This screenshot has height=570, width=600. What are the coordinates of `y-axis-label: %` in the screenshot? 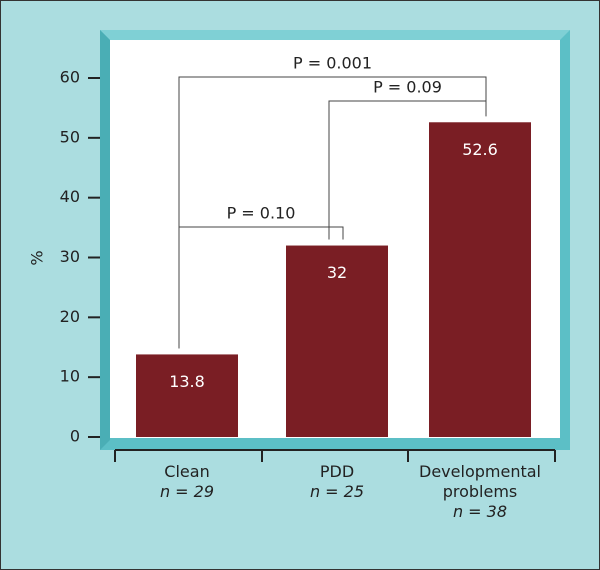 It's located at (37, 257).